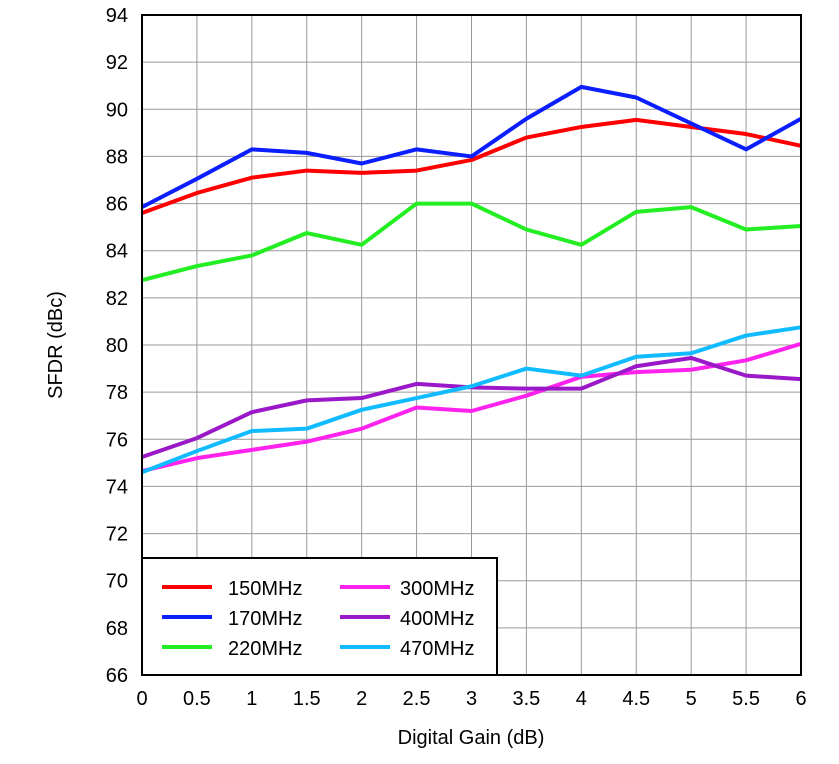 This screenshot has width=839, height=764. Describe the element at coordinates (437, 649) in the screenshot. I see `legend-label: 470MHz` at that location.